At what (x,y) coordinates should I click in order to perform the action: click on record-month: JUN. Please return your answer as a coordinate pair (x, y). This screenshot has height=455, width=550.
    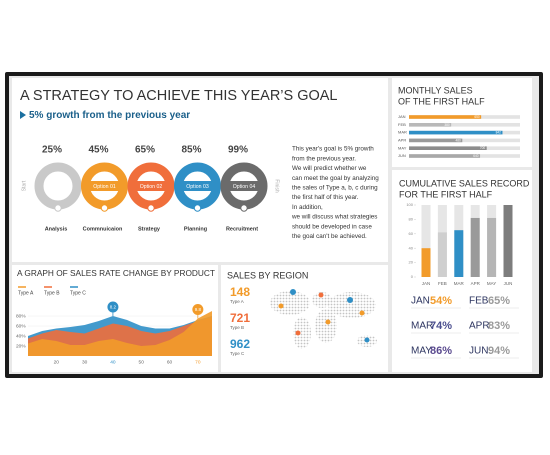
    Looking at the image, I should click on (478, 351).